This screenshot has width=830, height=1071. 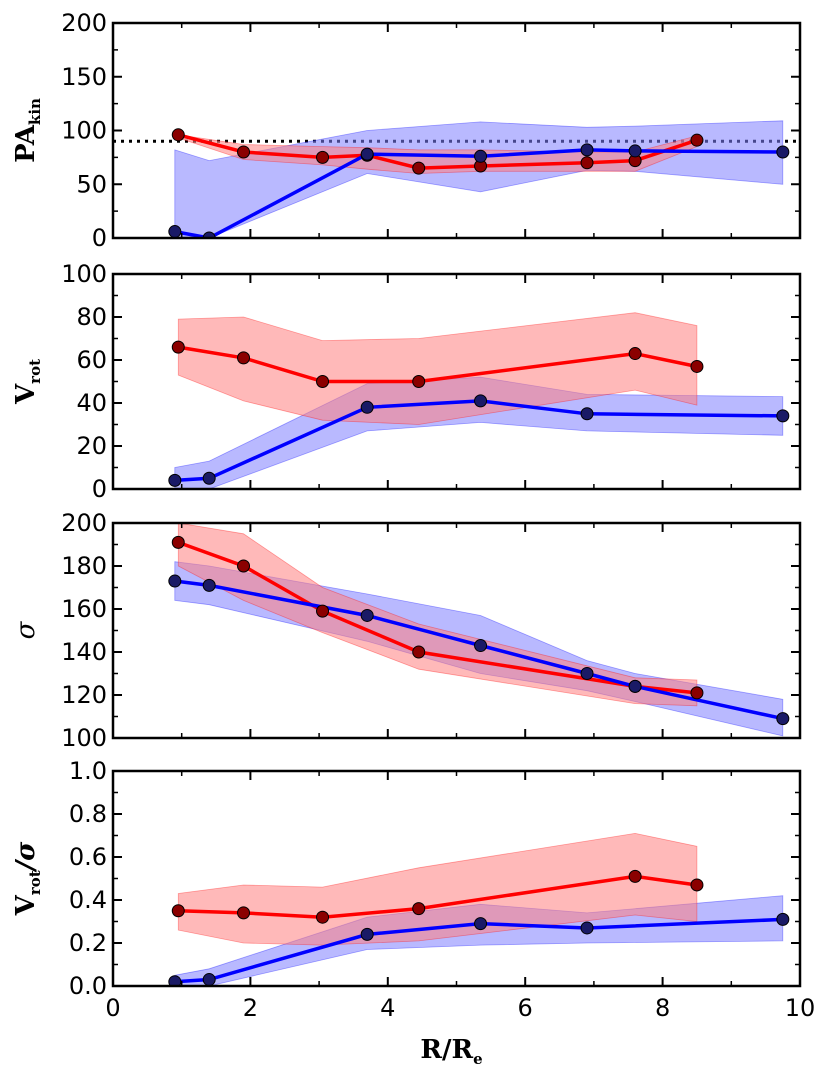 I want to click on x-tick-label: 2, so click(x=250, y=1008).